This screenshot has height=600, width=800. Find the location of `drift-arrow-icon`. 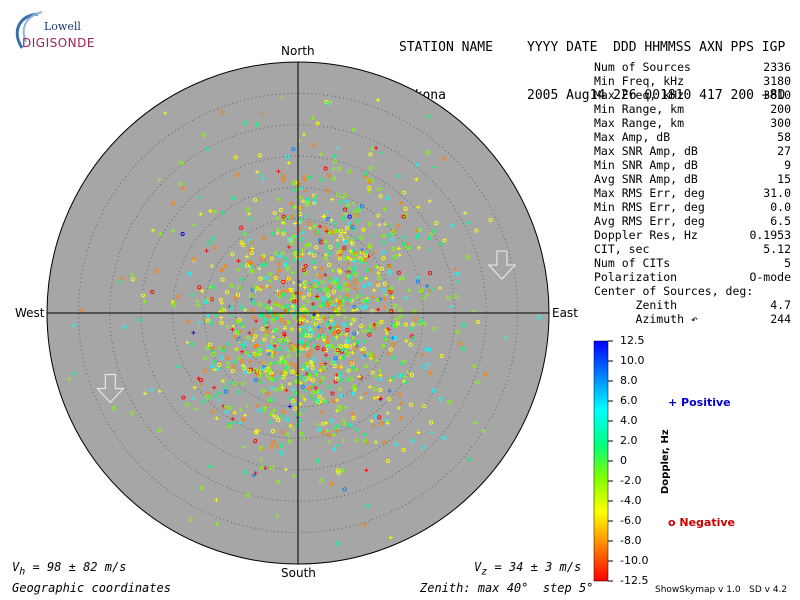

drift-arrow-icon is located at coordinates (110, 388).